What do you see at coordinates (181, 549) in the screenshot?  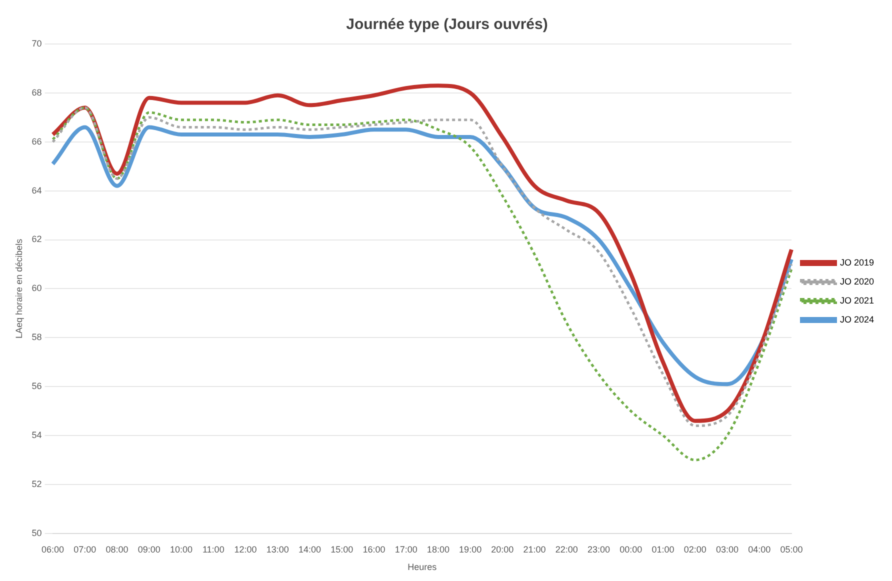 I see `x-tick-label: 10:00` at bounding box center [181, 549].